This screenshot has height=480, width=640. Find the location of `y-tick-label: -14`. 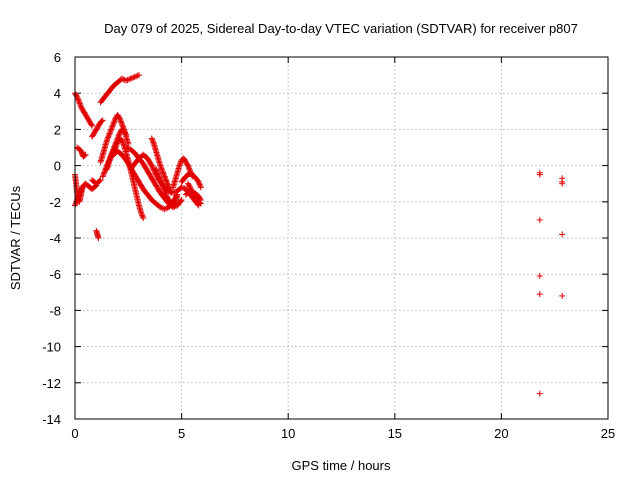

y-tick-label: -14 is located at coordinates (51, 419).